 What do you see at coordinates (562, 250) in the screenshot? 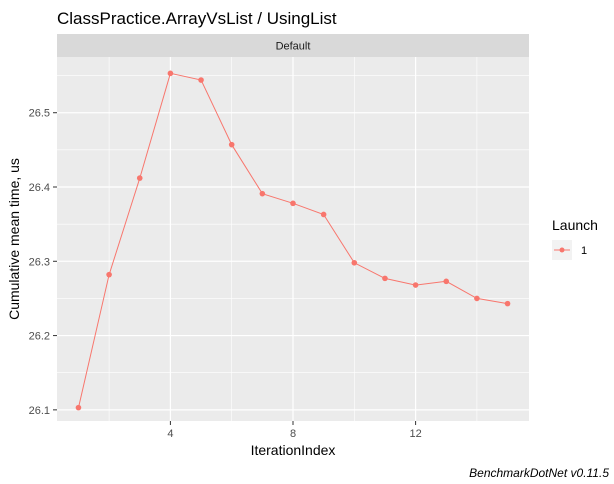
I see `legend-key-point` at bounding box center [562, 250].